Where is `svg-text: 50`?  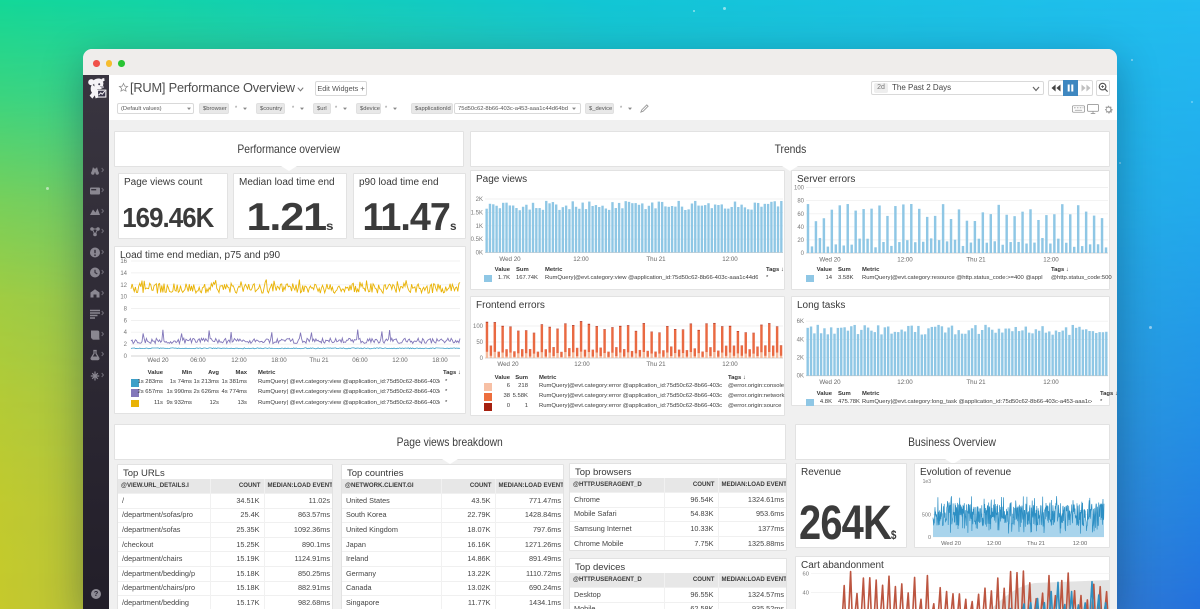
svg-text: 50 is located at coordinates (479, 343).